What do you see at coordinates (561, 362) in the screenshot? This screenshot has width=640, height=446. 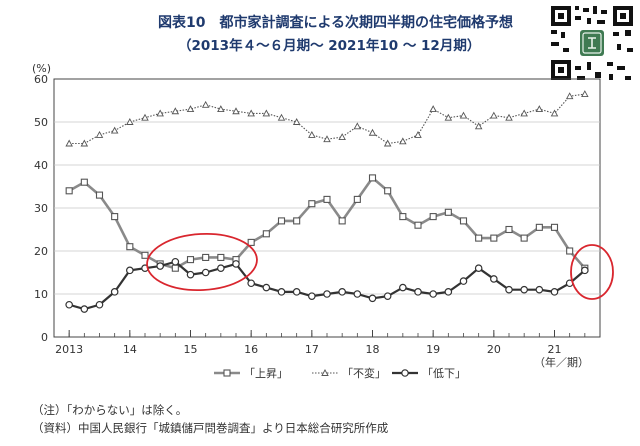 I see `x-axis-label: （年／期）` at bounding box center [561, 362].